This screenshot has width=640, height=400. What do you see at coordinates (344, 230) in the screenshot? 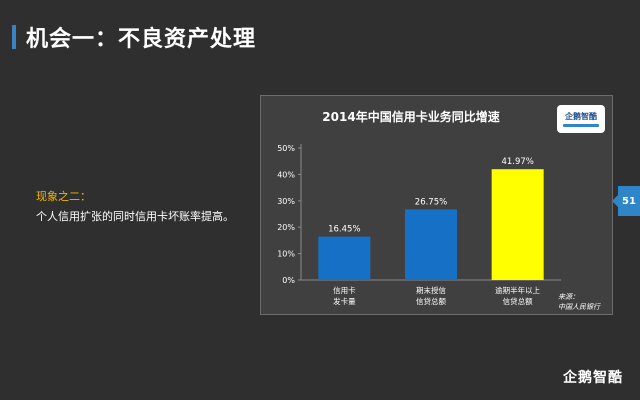
I see `data-label: 16.45%` at bounding box center [344, 230].